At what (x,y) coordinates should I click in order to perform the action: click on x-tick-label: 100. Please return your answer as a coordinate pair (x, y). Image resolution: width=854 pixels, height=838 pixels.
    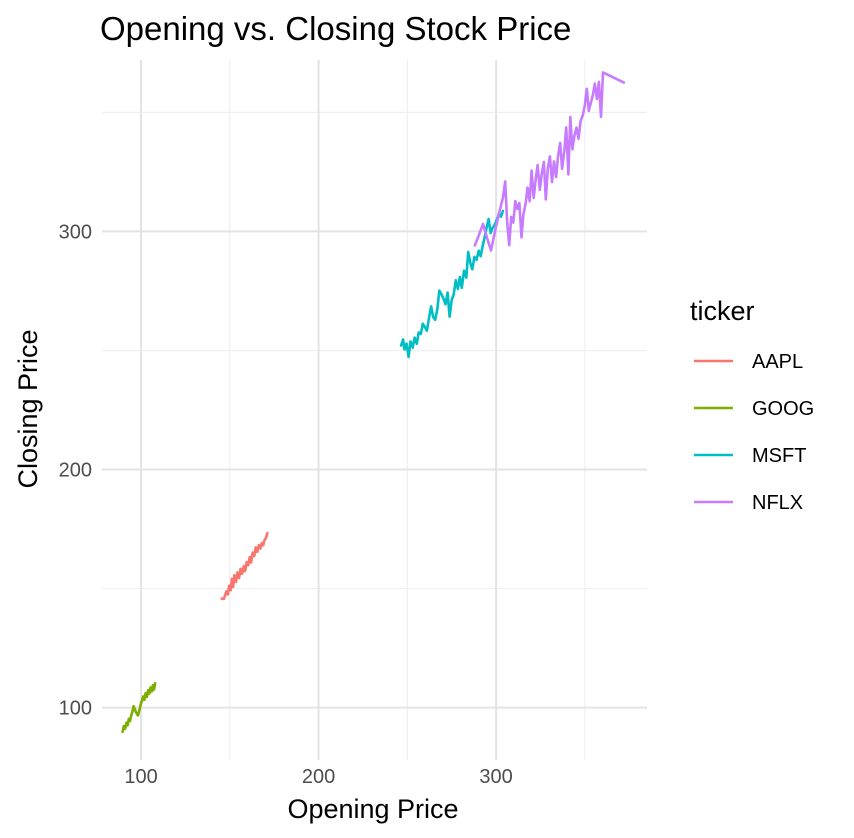
    Looking at the image, I should click on (140, 777).